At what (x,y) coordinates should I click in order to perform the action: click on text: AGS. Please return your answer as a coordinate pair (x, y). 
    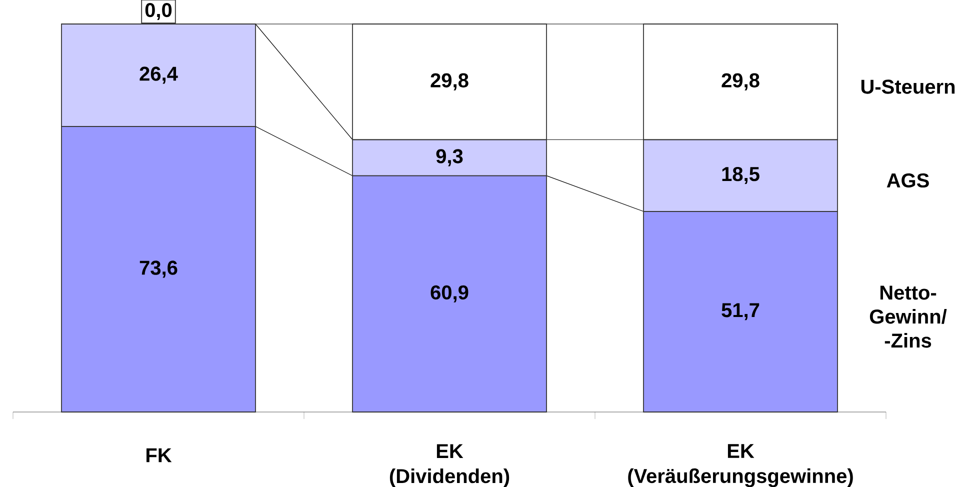
    Looking at the image, I should click on (907, 180).